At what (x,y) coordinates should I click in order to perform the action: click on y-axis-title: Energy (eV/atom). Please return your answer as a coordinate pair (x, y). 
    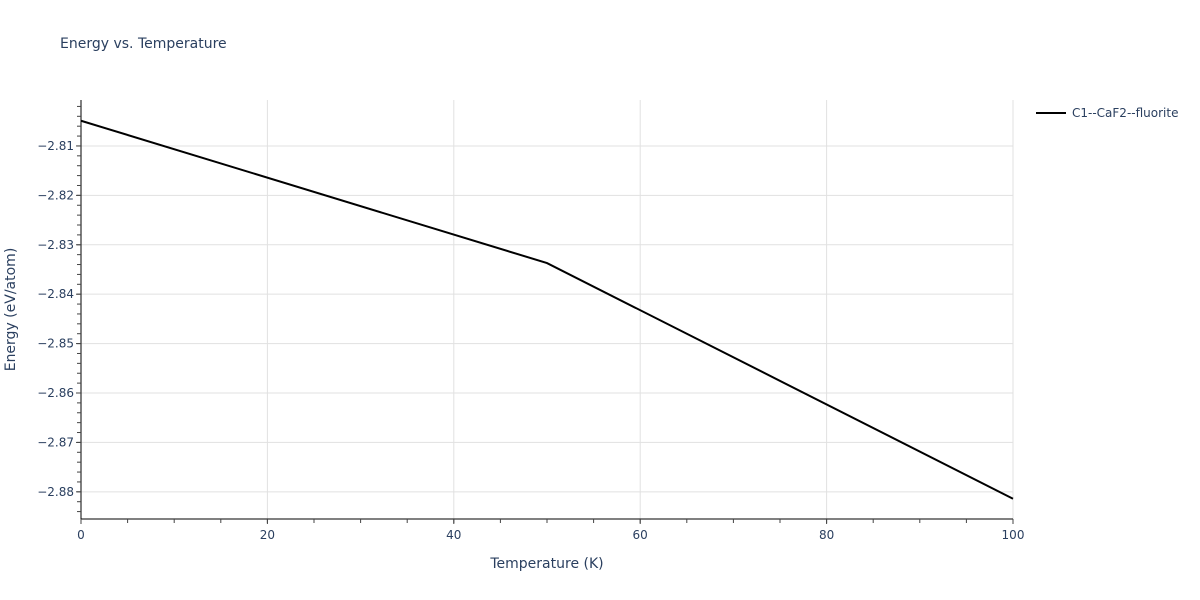
    Looking at the image, I should click on (11, 310).